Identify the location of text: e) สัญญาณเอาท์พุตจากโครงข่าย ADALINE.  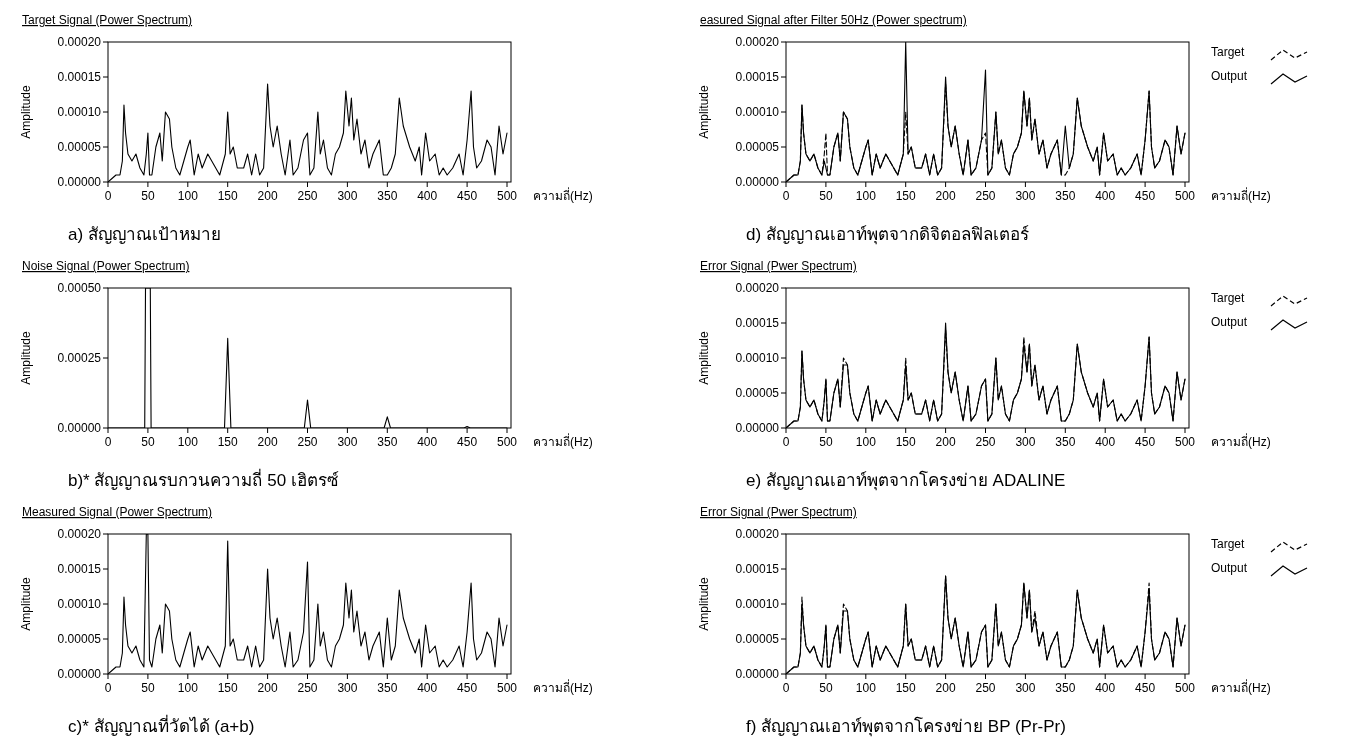
(906, 480).